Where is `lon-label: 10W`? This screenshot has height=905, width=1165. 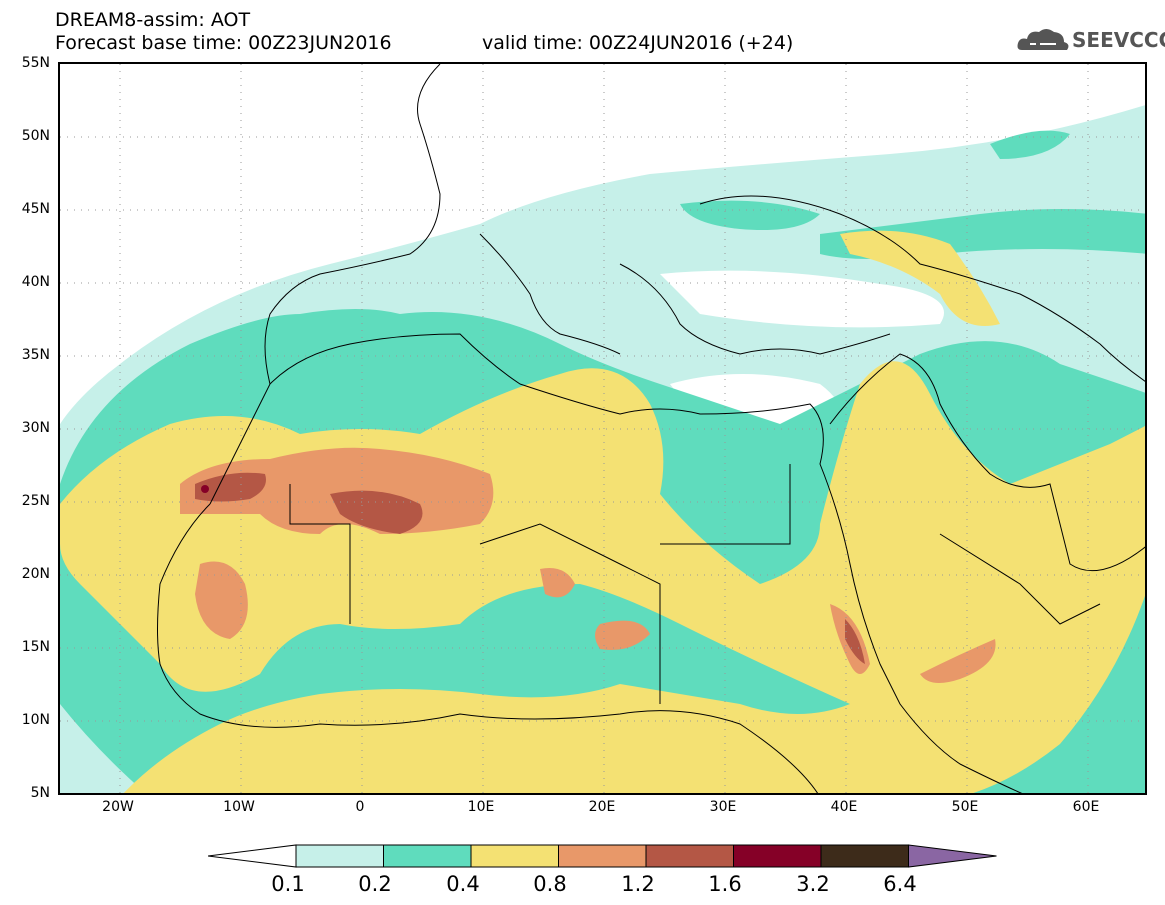 lon-label: 10W is located at coordinates (239, 807).